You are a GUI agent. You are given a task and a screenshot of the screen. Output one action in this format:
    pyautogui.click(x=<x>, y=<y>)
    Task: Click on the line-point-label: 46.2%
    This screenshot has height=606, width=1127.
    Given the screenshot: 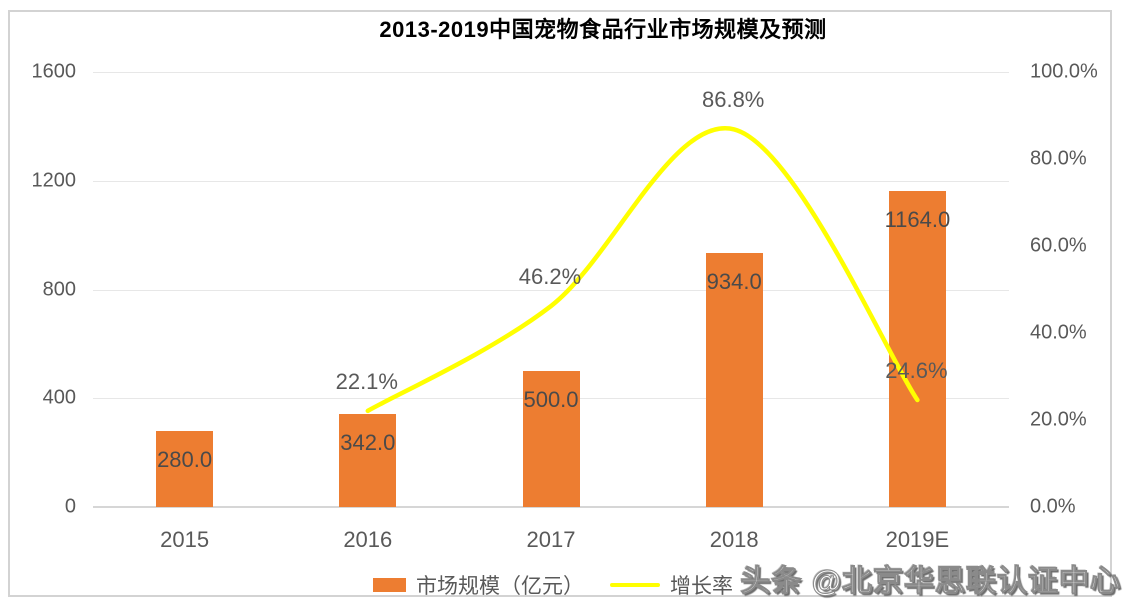 What is the action you would take?
    pyautogui.click(x=550, y=277)
    